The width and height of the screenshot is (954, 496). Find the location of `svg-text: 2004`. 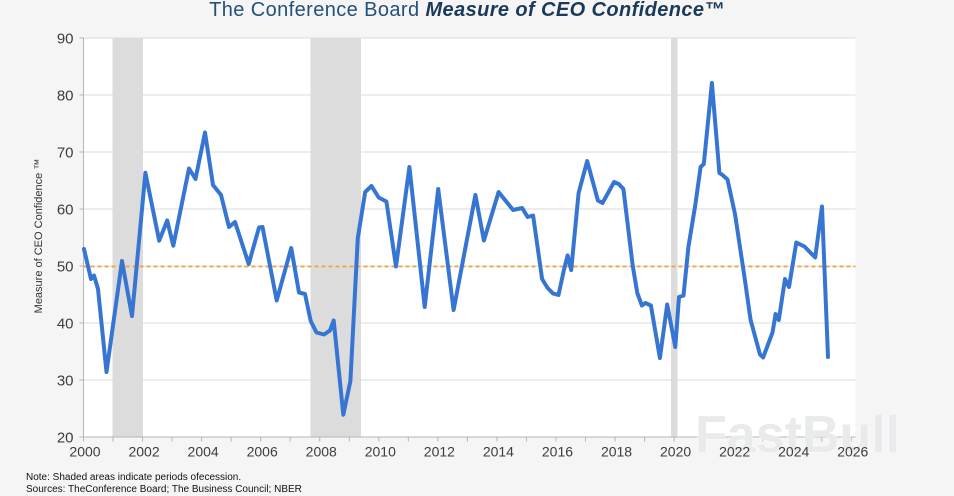

svg-text: 2004 is located at coordinates (203, 452).